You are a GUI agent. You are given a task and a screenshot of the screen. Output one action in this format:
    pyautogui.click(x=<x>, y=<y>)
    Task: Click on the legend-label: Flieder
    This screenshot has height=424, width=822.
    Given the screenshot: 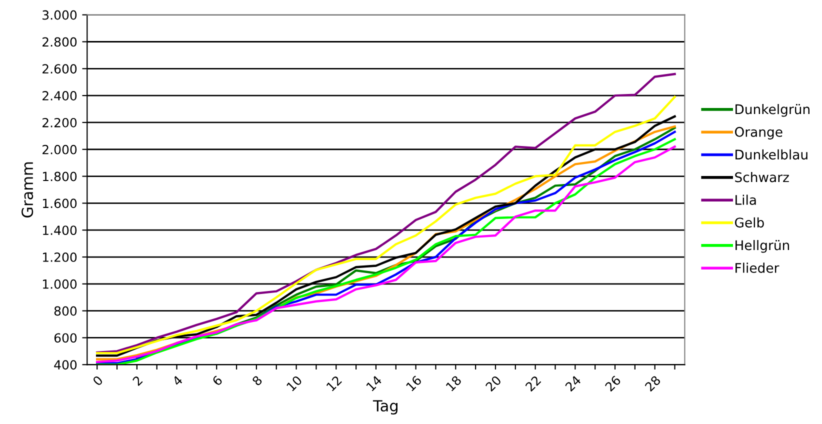 What is the action you would take?
    pyautogui.click(x=758, y=267)
    